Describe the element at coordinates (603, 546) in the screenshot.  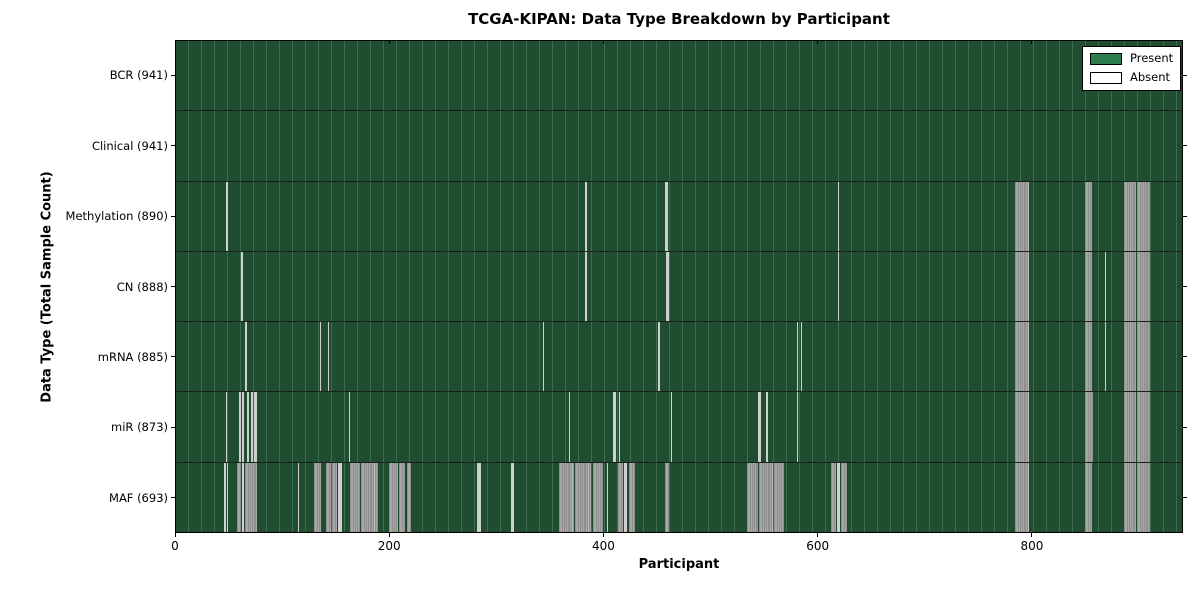
I see `x-tick-400: 400` at that location.